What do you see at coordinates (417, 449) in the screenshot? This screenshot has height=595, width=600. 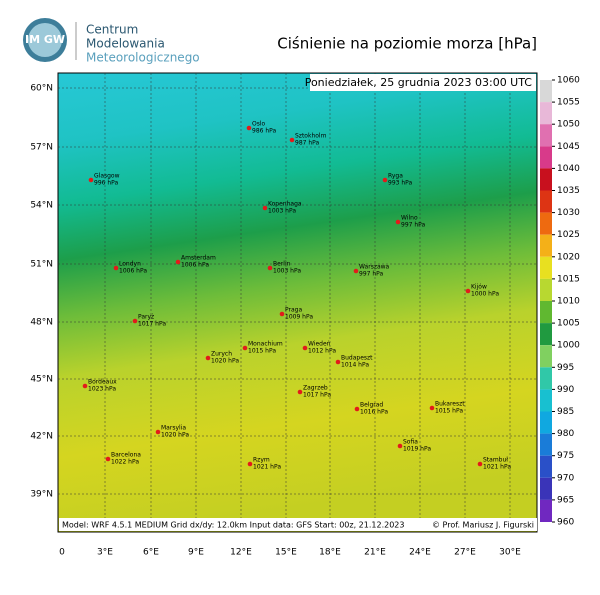 I see `city-pressure: 1019 hPa` at bounding box center [417, 449].